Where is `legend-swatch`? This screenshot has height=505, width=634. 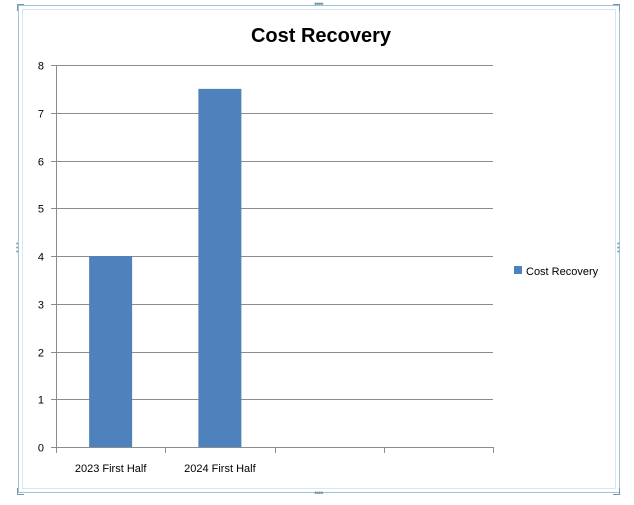
legend-swatch is located at coordinates (518, 270).